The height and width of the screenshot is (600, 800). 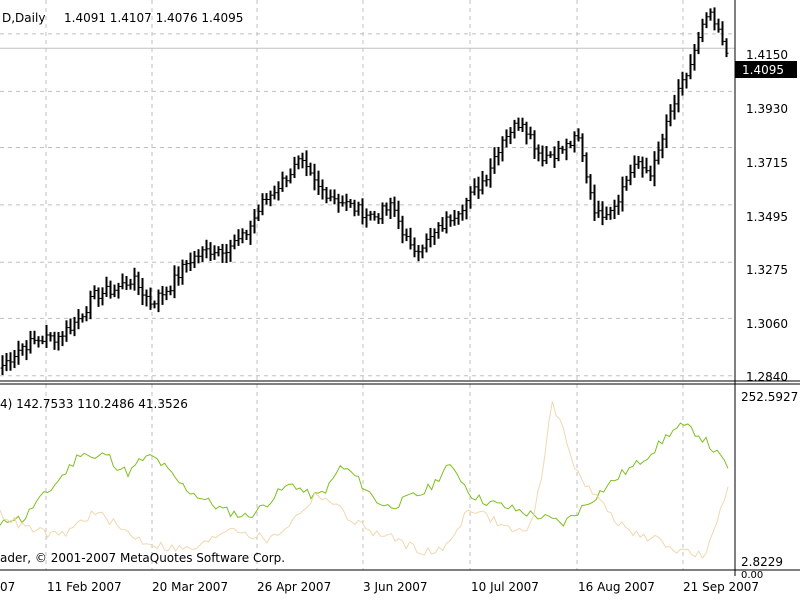 I want to click on time-label: 07, so click(x=7, y=587).